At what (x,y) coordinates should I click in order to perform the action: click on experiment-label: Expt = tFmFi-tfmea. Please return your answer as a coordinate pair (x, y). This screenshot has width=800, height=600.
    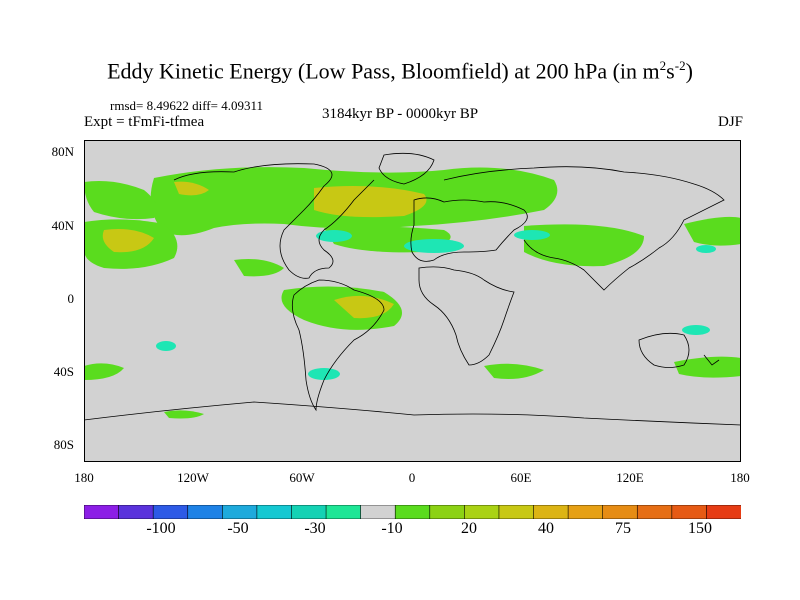
    Looking at the image, I should click on (144, 122).